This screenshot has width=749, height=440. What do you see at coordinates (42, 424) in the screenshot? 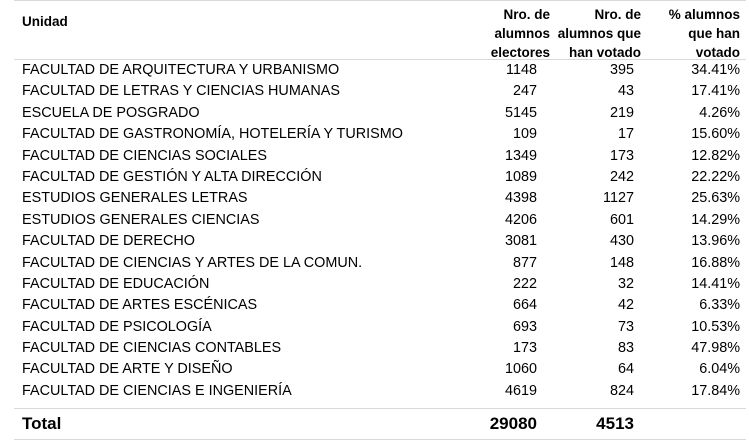
I see `total-label: Total` at bounding box center [42, 424].